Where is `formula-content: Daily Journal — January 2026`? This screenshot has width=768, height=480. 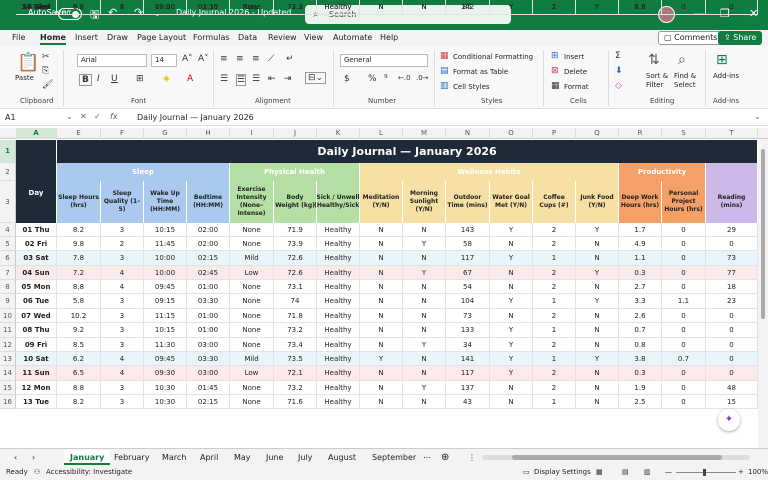 formula-content: Daily Journal — January 2026 is located at coordinates (195, 117).